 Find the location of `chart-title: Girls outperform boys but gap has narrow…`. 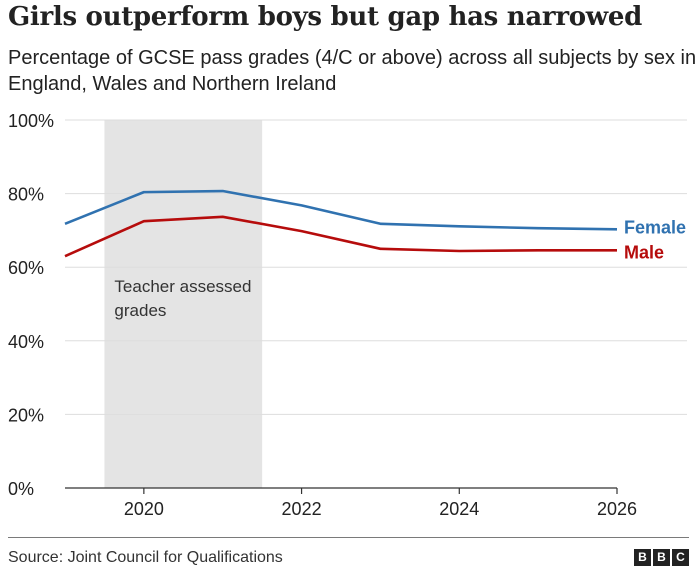

chart-title: Girls outperform boys but gap has narrow… is located at coordinates (325, 17).